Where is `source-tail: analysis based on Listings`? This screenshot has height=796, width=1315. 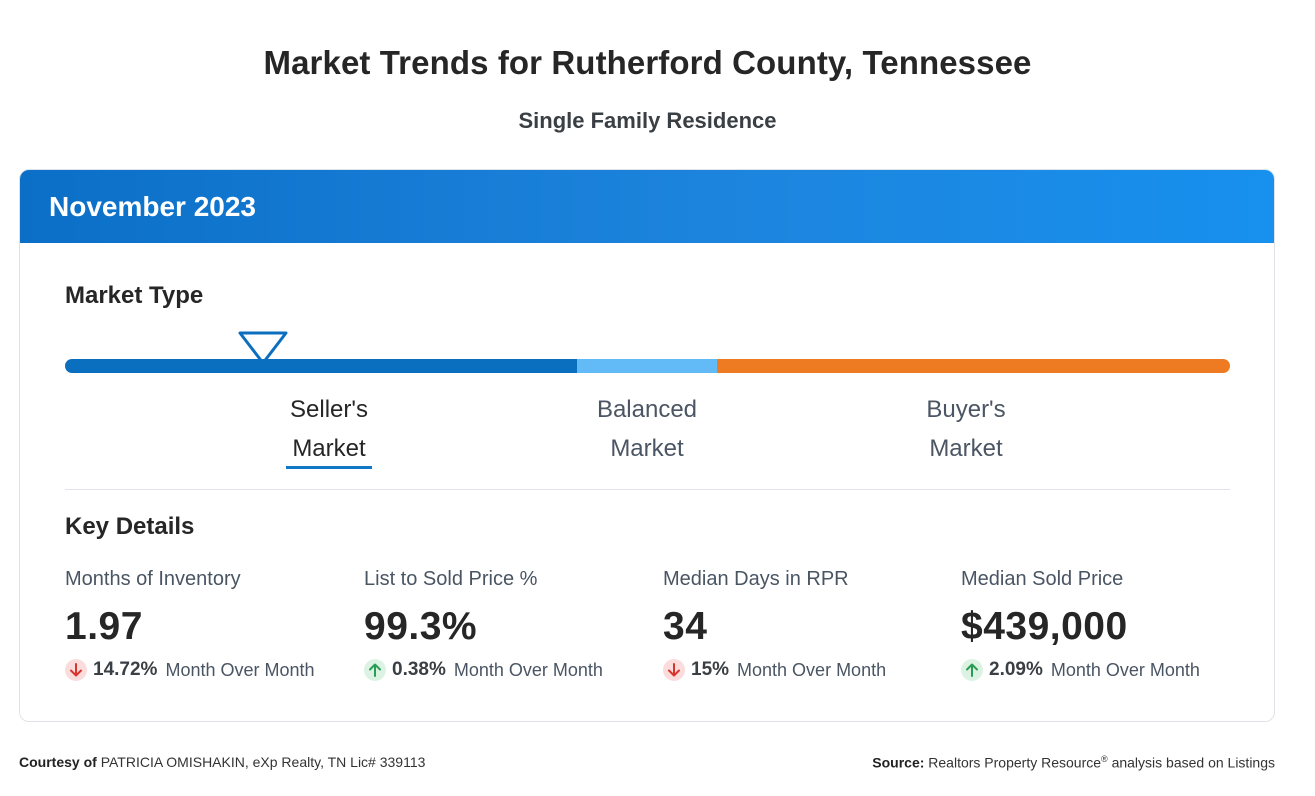
source-tail: analysis based on Listings is located at coordinates (1193, 762).